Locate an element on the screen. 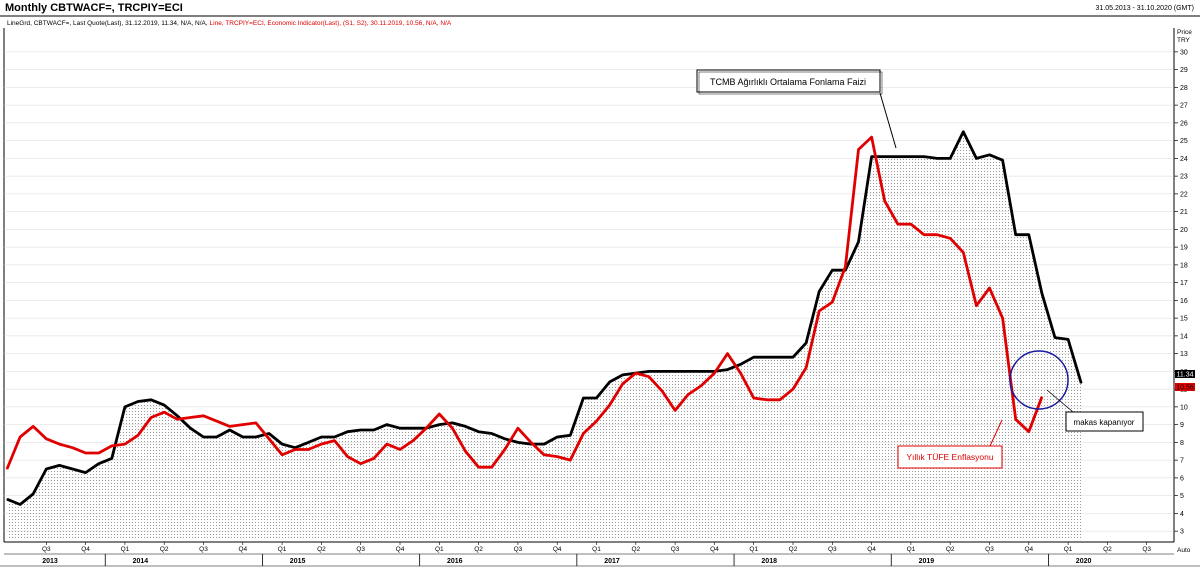 The height and width of the screenshot is (578, 1200). y-tick-label: 27 is located at coordinates (1184, 106).